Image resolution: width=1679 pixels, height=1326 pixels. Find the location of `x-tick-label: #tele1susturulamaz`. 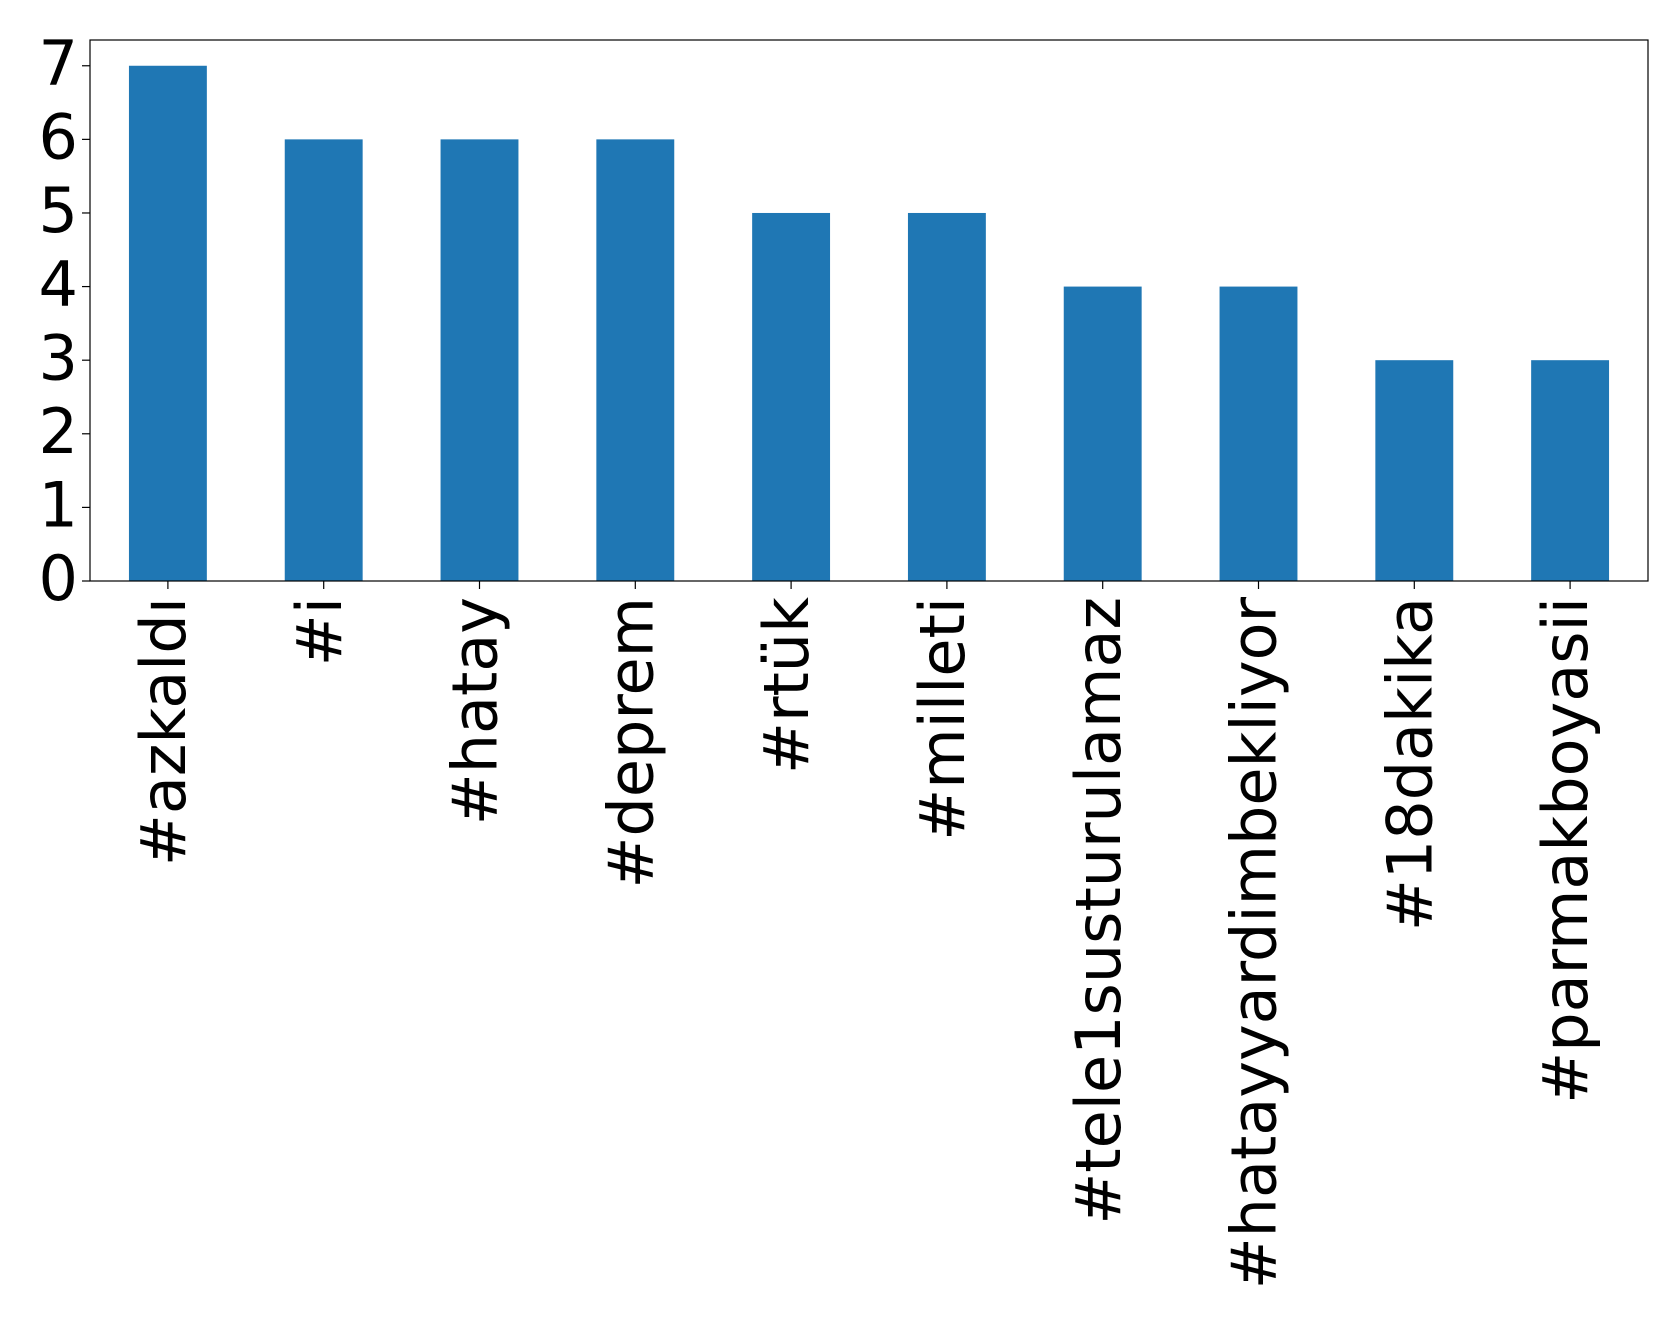

x-tick-label: #tele1susturulamaz is located at coordinates (1098, 911).